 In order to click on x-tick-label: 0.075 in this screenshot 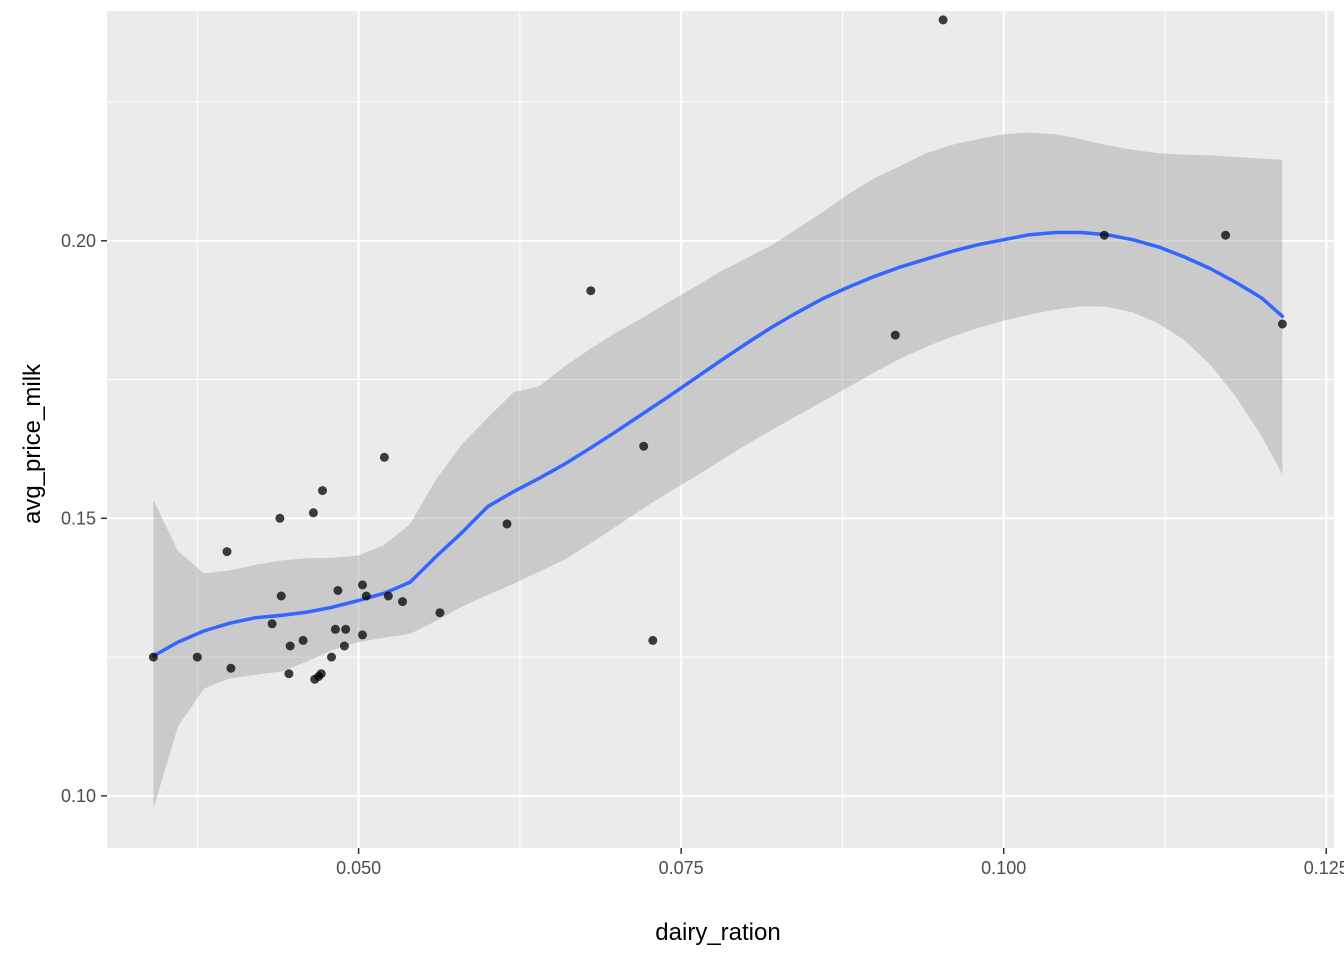, I will do `click(681, 868)`.